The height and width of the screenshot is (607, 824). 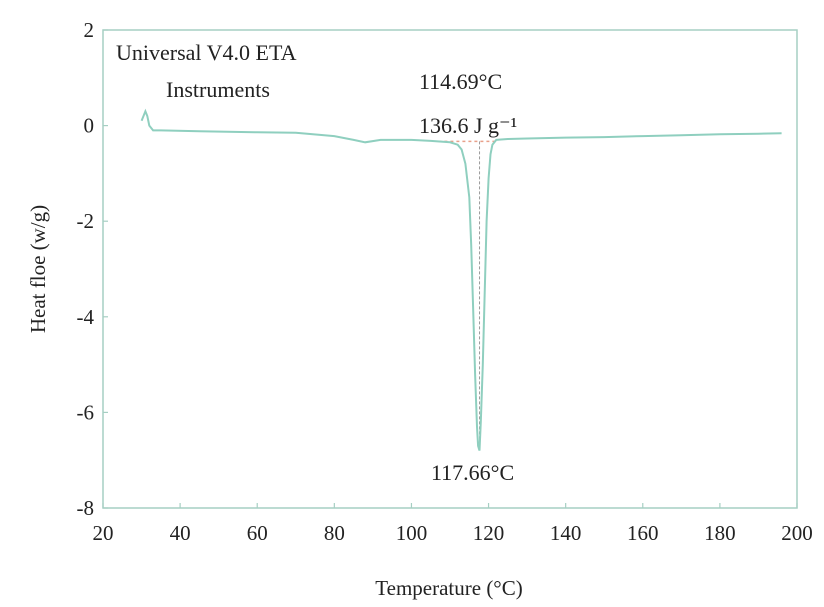 What do you see at coordinates (566, 533) in the screenshot?
I see `x-tick-label: 140` at bounding box center [566, 533].